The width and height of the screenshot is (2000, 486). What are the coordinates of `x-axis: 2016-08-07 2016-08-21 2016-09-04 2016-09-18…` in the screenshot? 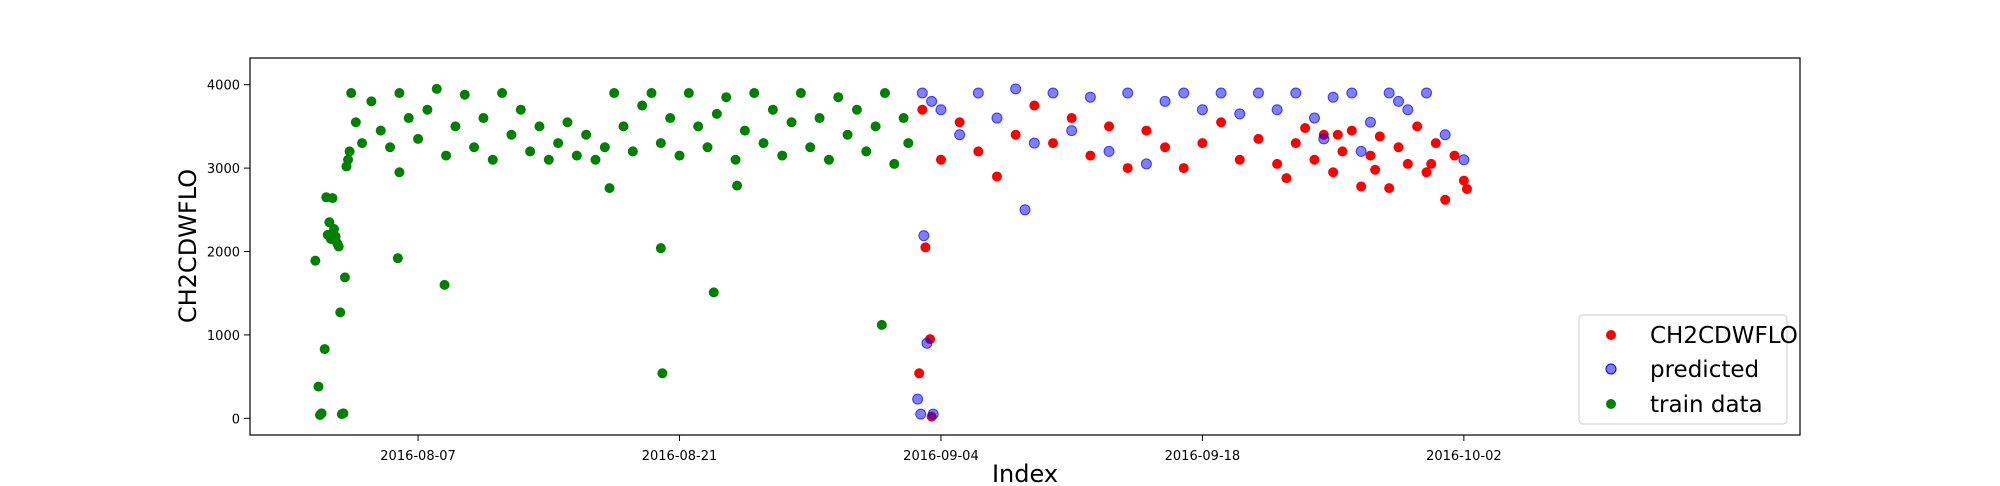 It's located at (941, 449).